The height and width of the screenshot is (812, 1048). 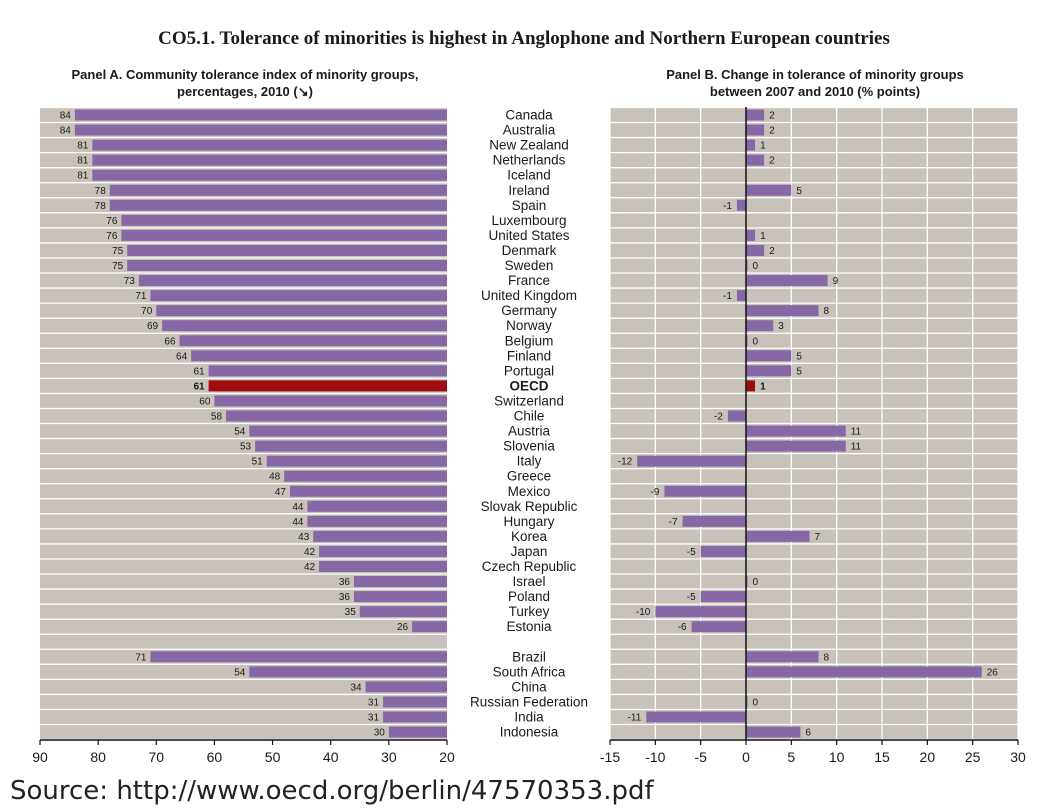 What do you see at coordinates (374, 718) in the screenshot?
I see `panel-a-value-label: 31` at bounding box center [374, 718].